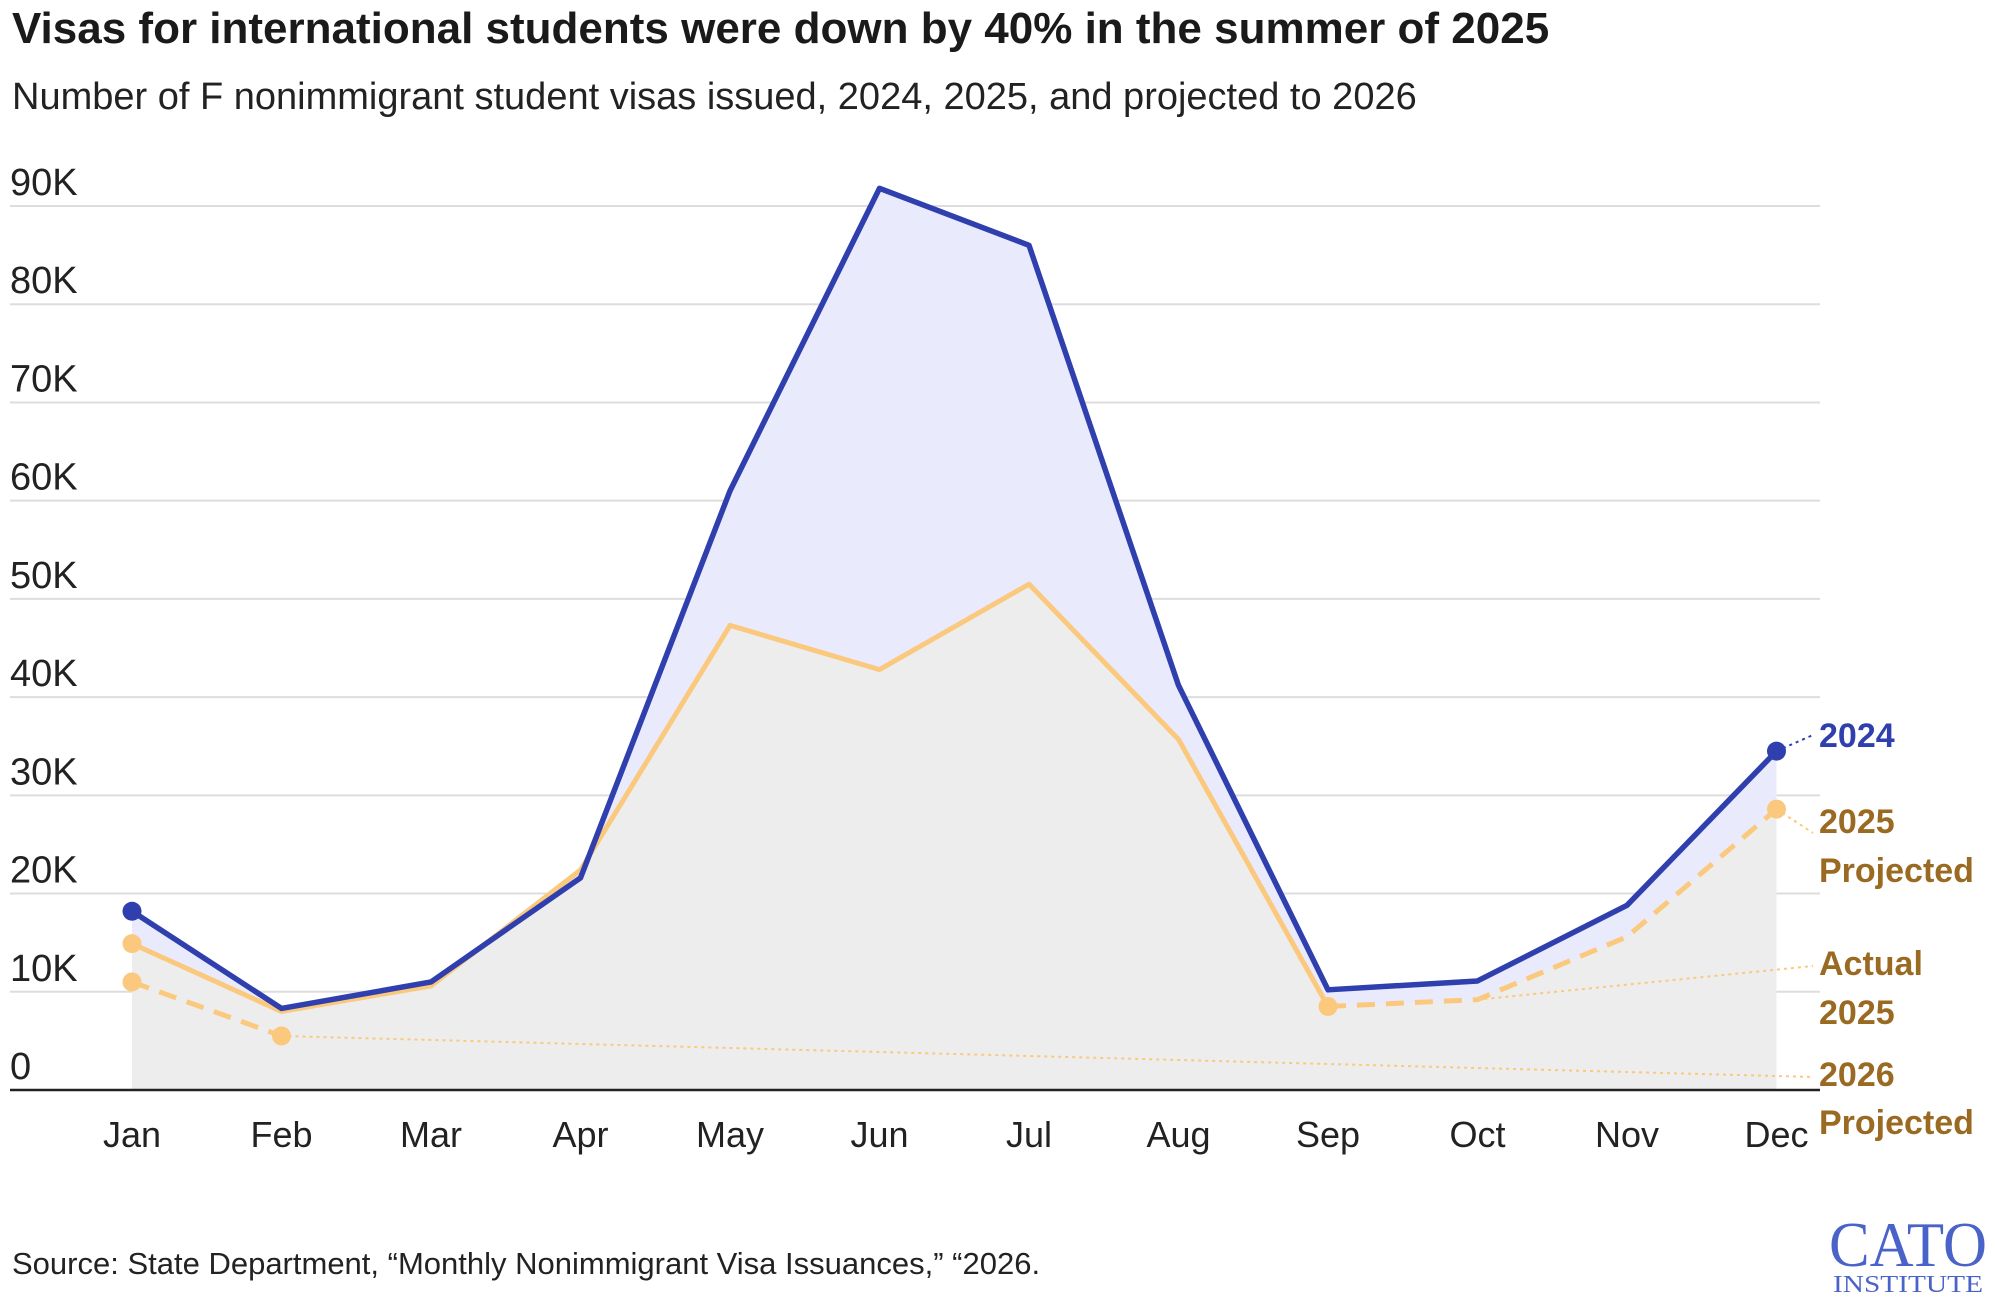  What do you see at coordinates (956, 1134) in the screenshot?
I see `x-axis-labels: Jan Feb Mar Apr May Jun Jul Aug Sep Oct Nov Dec` at bounding box center [956, 1134].